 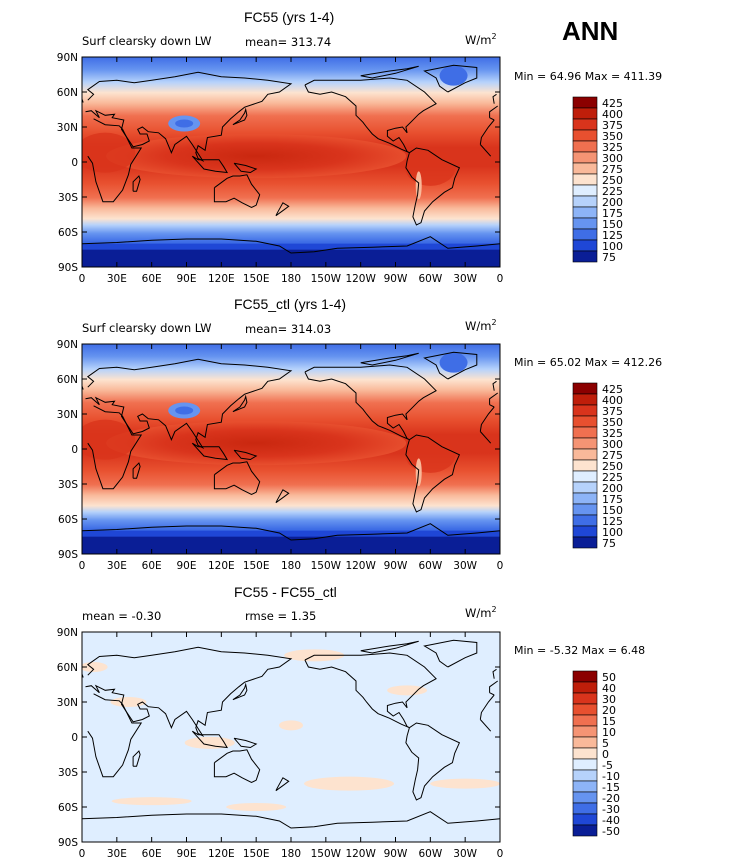 What do you see at coordinates (291, 533) in the screenshot?
I see `antarctic-edge` at bounding box center [291, 533].